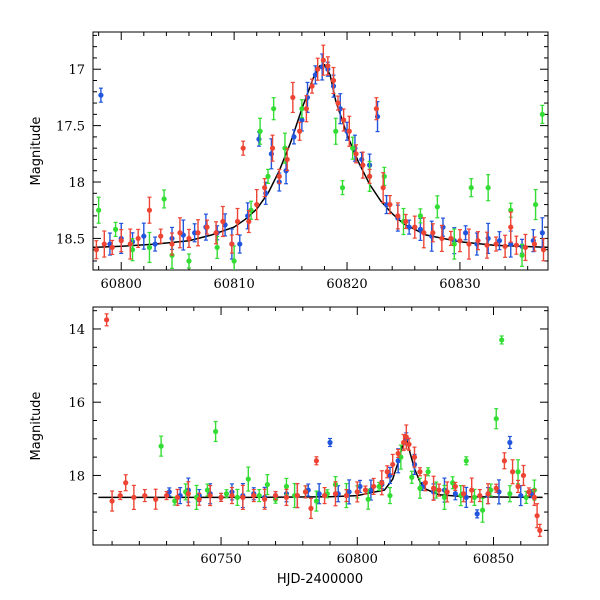  Describe the element at coordinates (220, 559) in the screenshot. I see `x-tick-label: 60750` at that location.